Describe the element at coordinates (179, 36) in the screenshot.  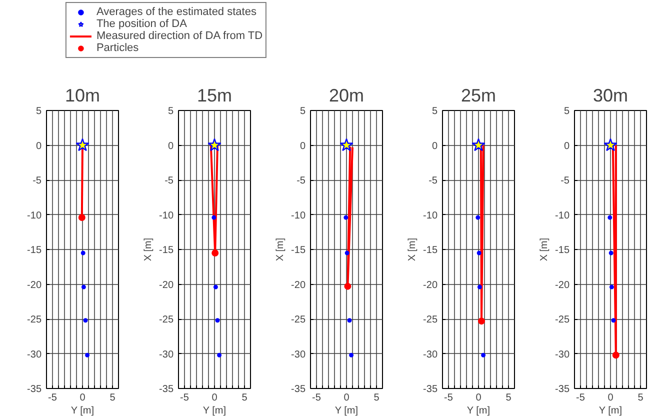
I see `legend-label: Measured direction of DA from TD` at that location.